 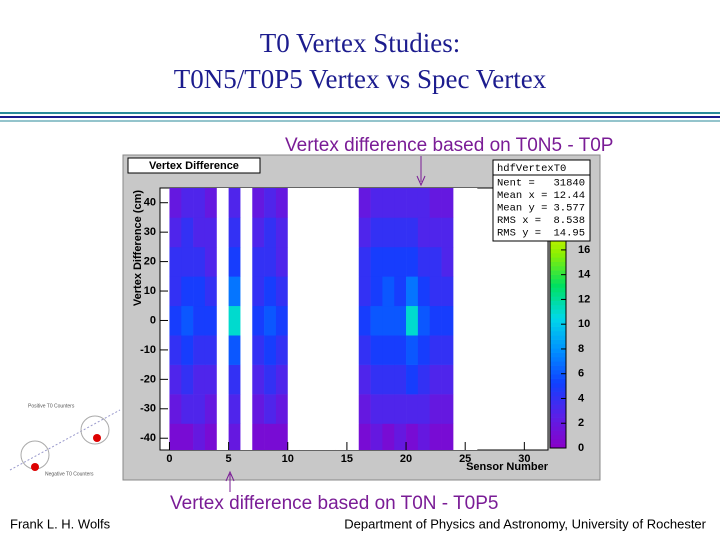 What do you see at coordinates (581, 349) in the screenshot?
I see `colorbar-tick-label: 8` at bounding box center [581, 349].